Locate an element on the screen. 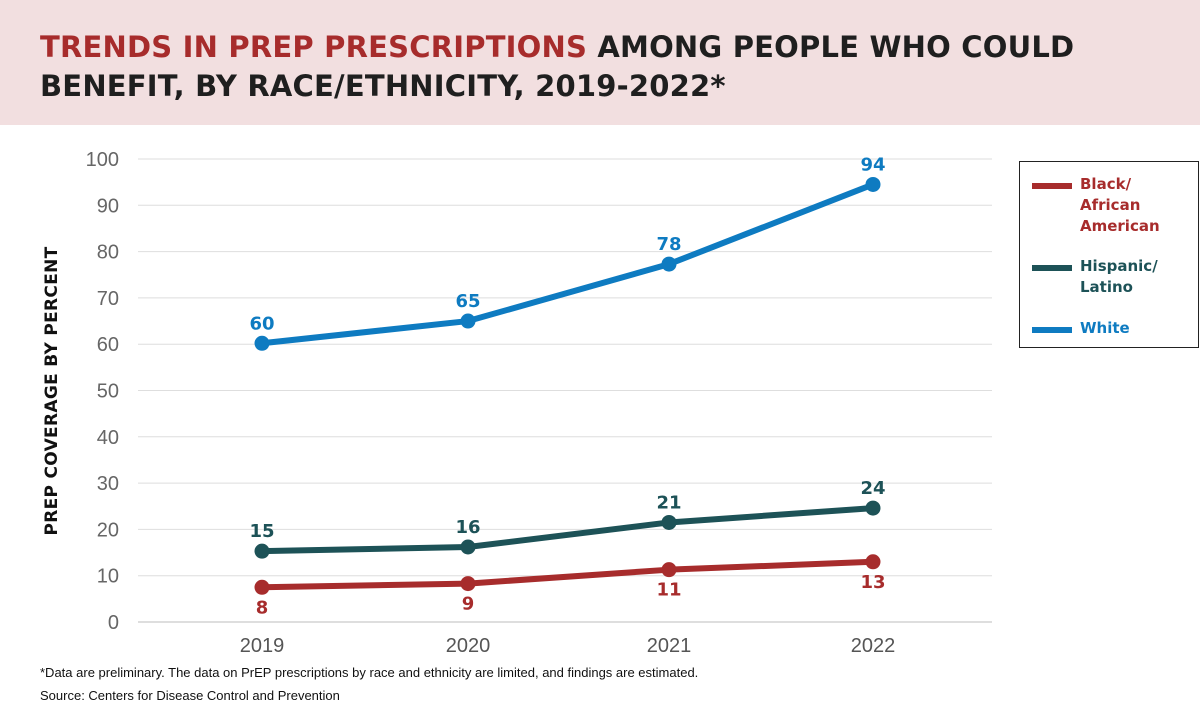 The width and height of the screenshot is (1200, 725). x-tick-label-2021: 2021 is located at coordinates (669, 646).